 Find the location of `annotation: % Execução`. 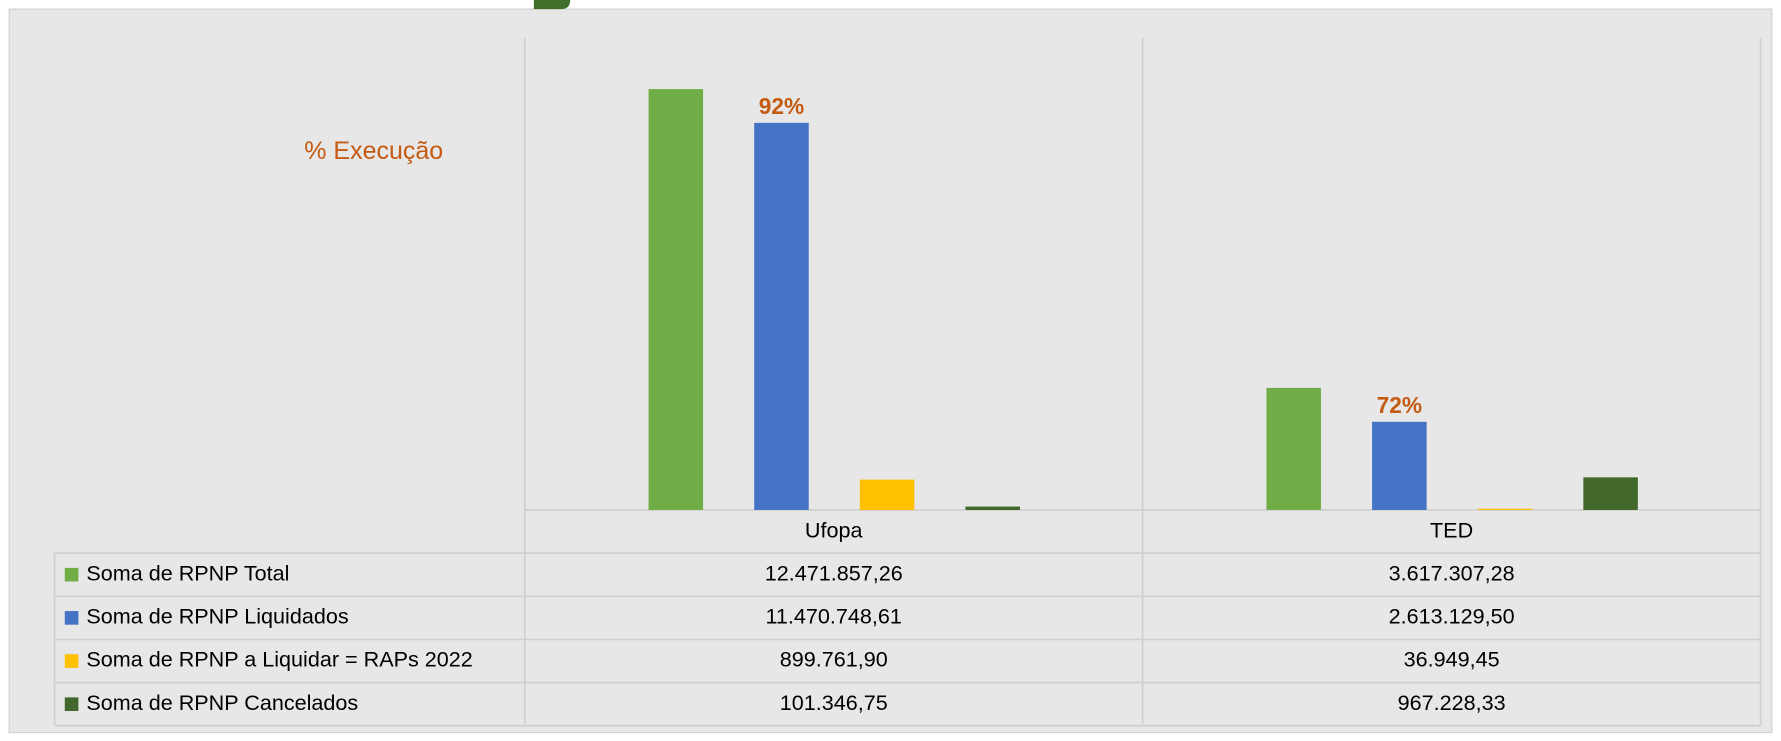

annotation: % Execução is located at coordinates (373, 151).